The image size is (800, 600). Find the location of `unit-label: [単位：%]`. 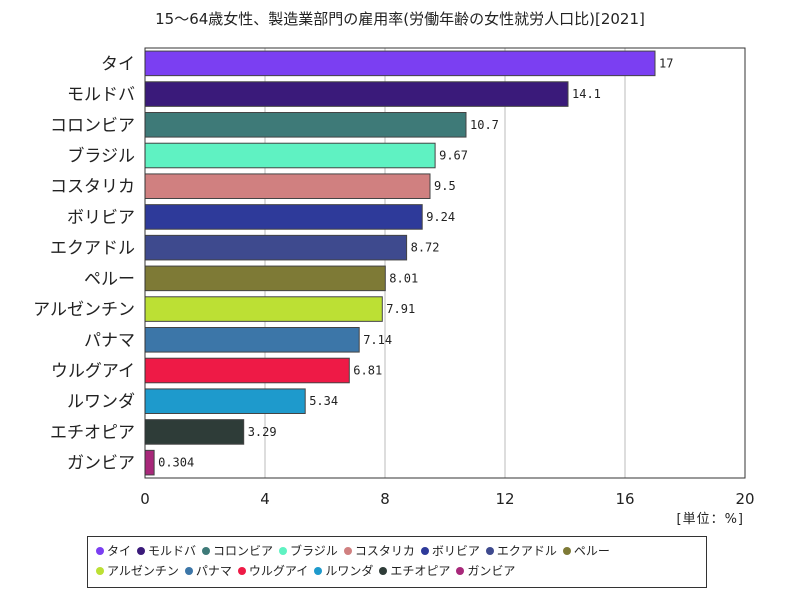

unit-label: [単位：%] is located at coordinates (710, 519).